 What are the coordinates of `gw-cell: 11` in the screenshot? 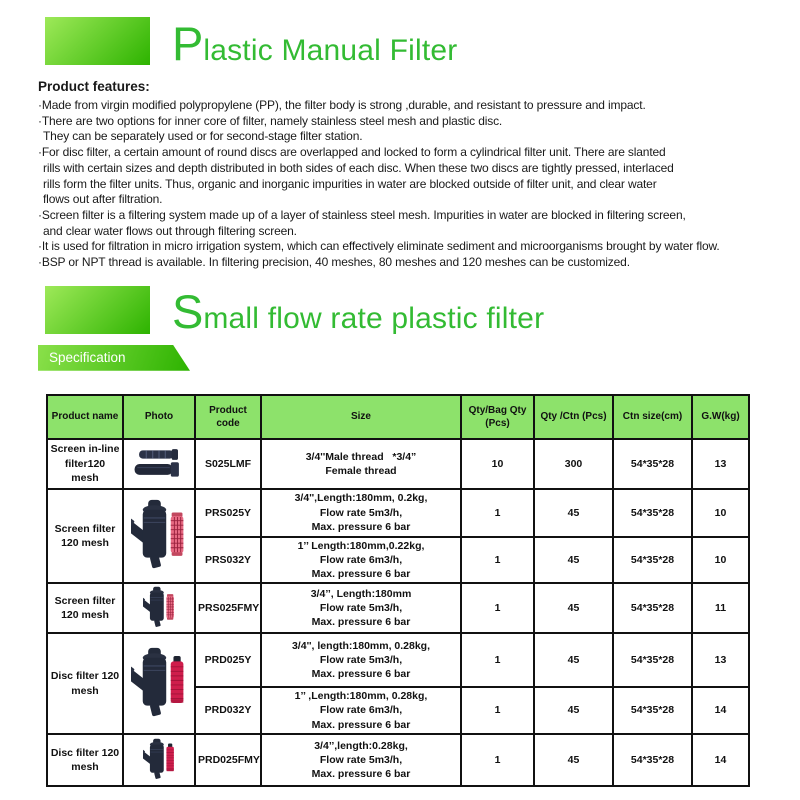 It's located at (720, 608).